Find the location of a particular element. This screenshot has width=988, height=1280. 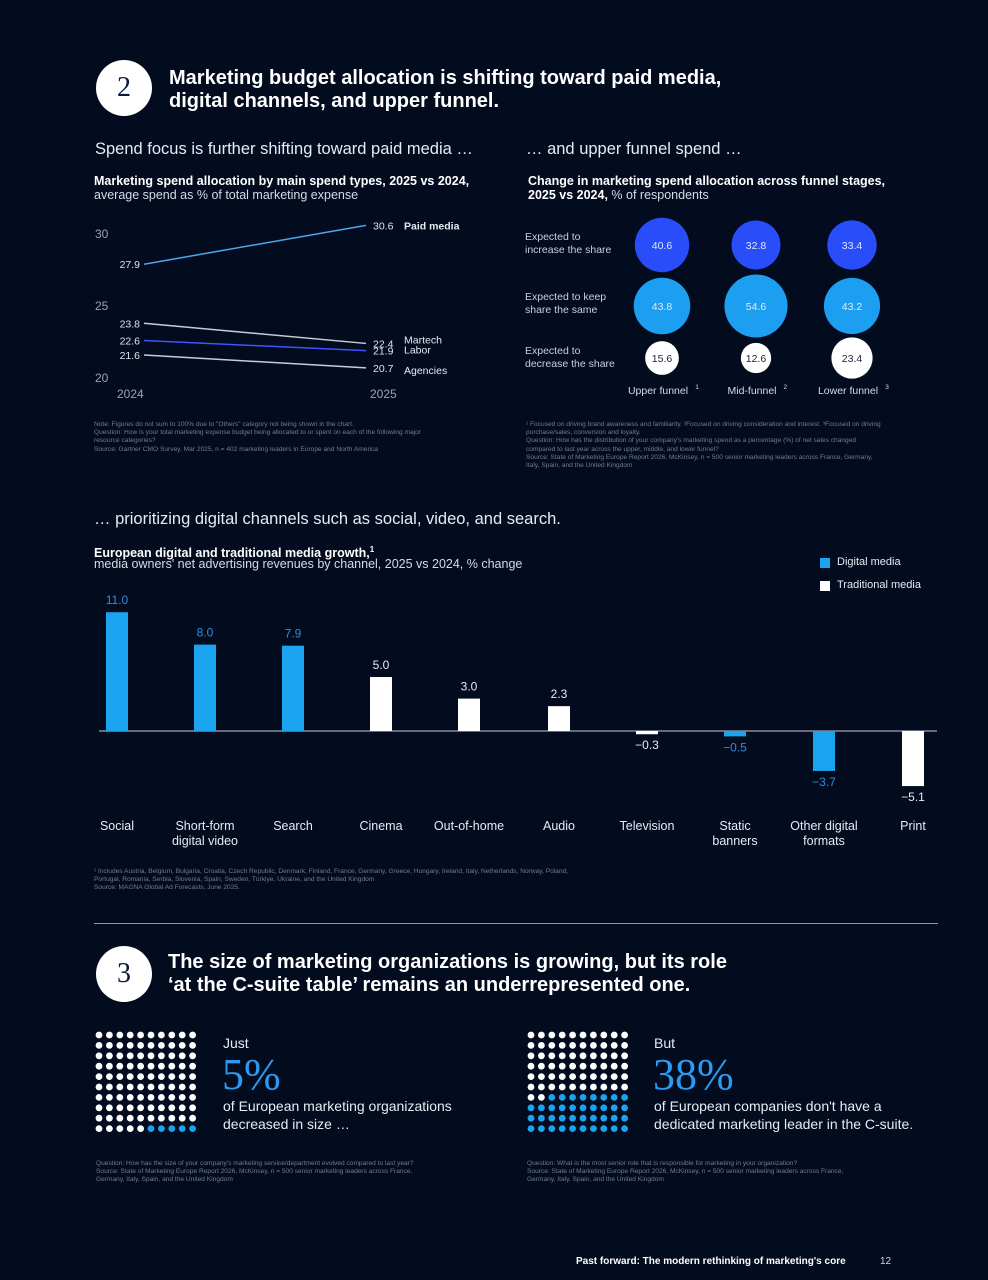

bar-value-label: 8.0 is located at coordinates (205, 633).